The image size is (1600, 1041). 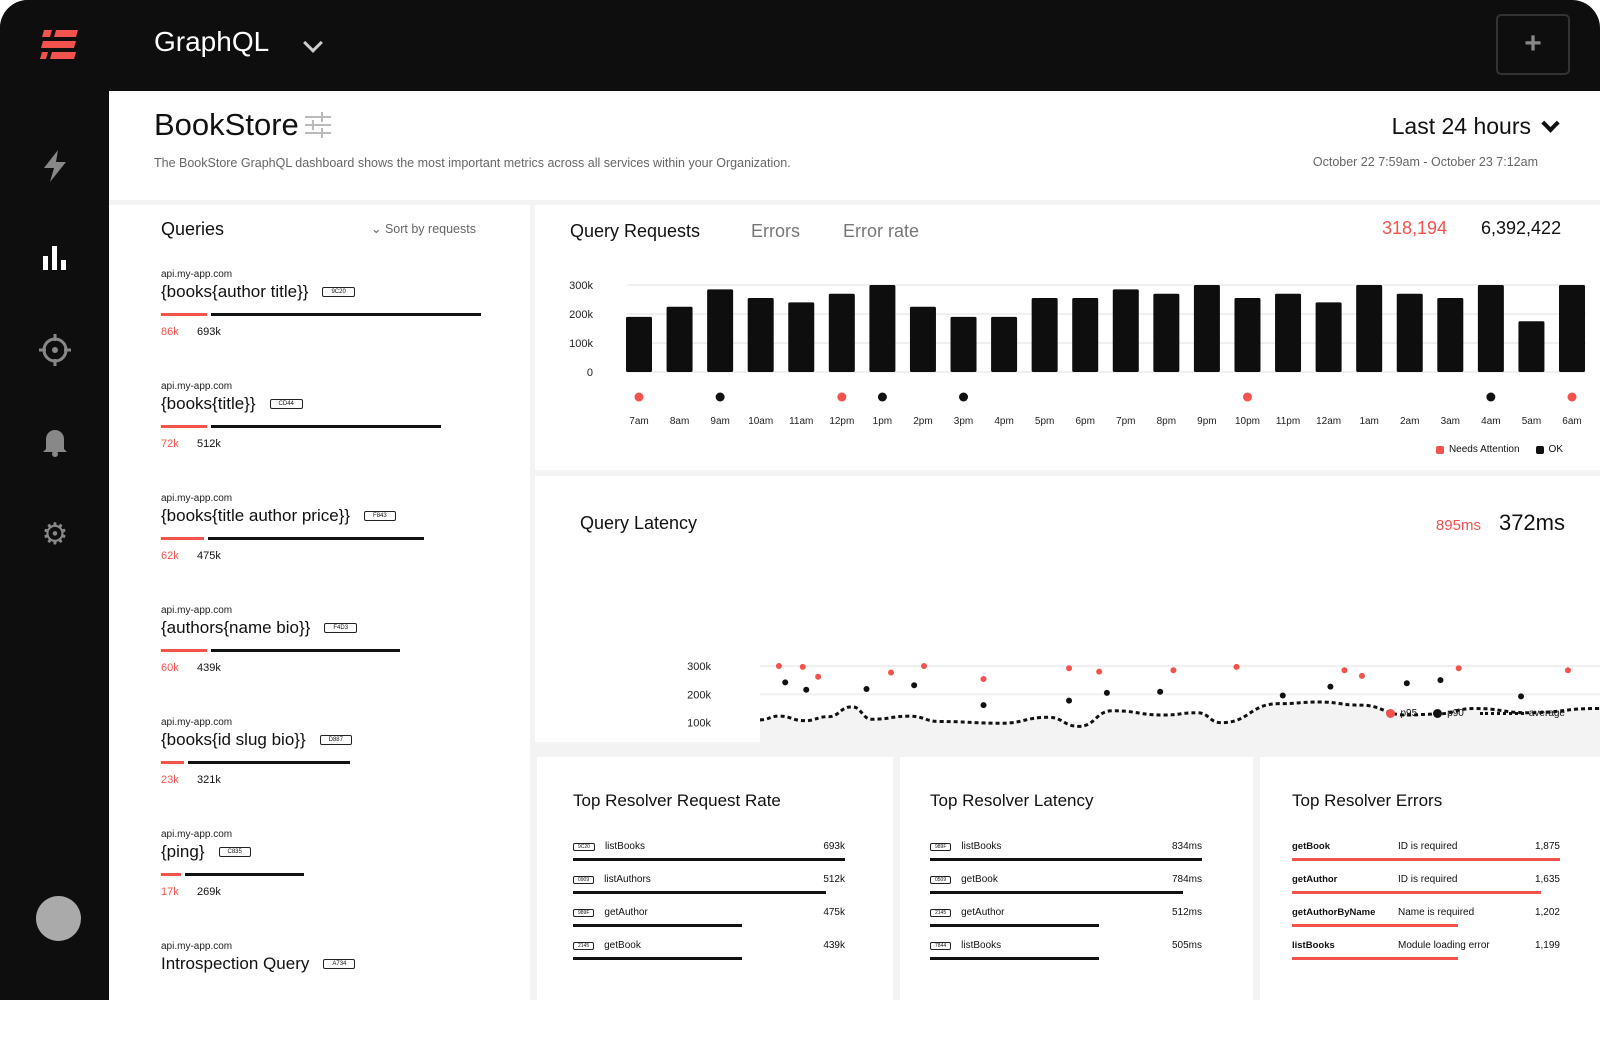 I want to click on sort-dropdown: ⌄ Sort by requests, so click(x=423, y=228).